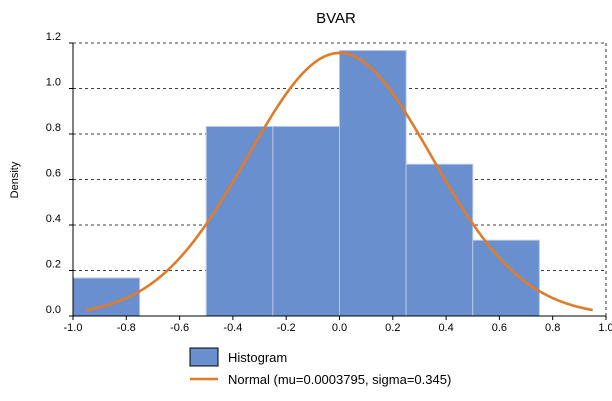 The height and width of the screenshot is (401, 612). What do you see at coordinates (53, 174) in the screenshot?
I see `y-tick-label: 0.6` at bounding box center [53, 174].